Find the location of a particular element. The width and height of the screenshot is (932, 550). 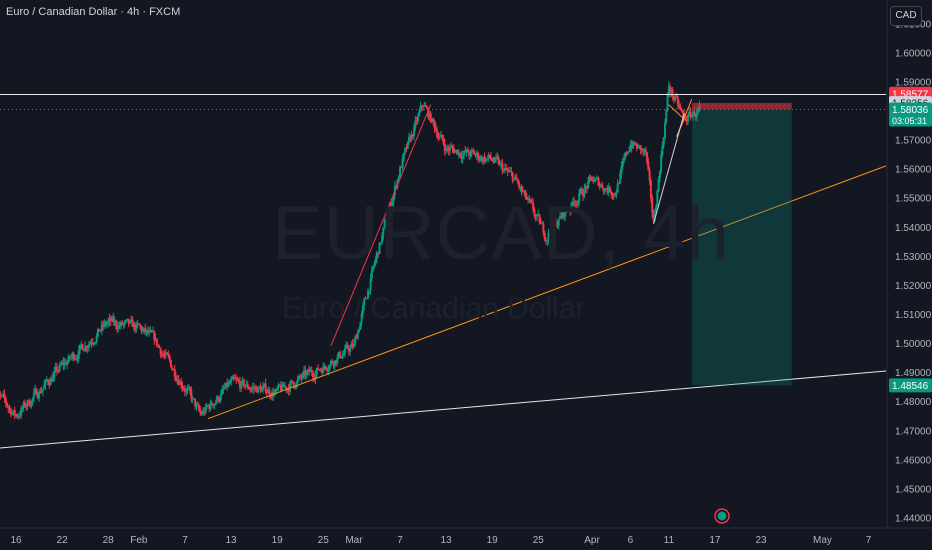

breakout-line is located at coordinates (668, 169).